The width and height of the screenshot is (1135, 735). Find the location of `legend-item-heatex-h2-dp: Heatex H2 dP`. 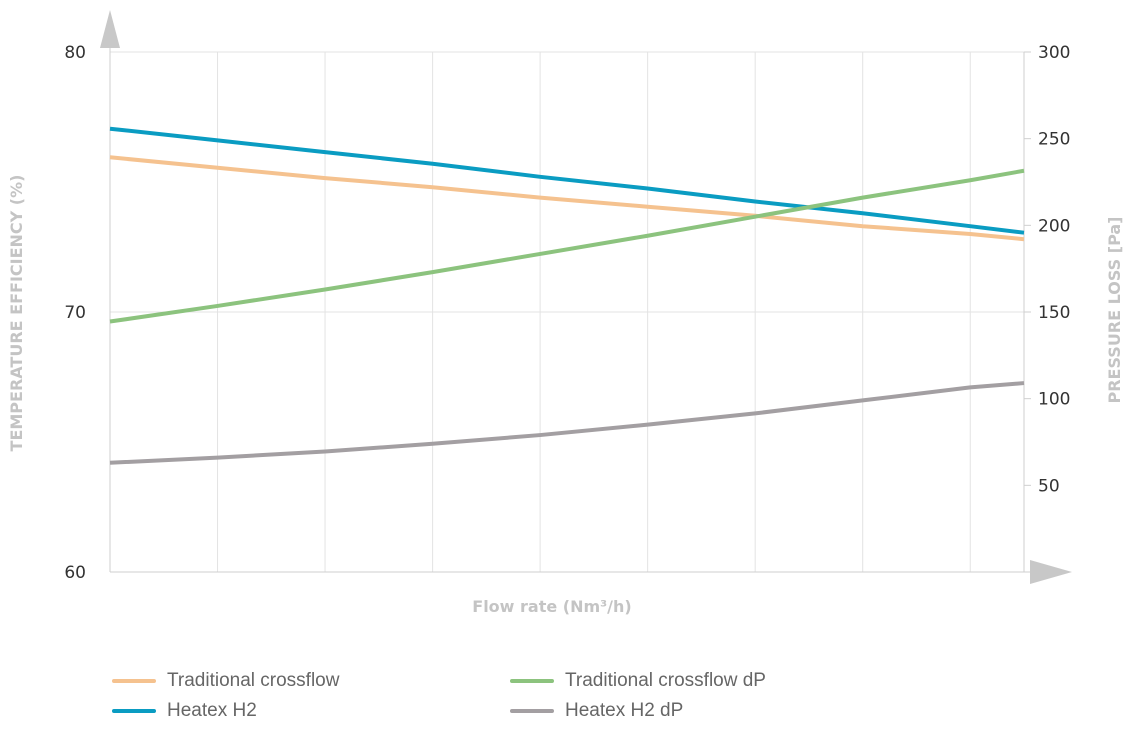

legend-item-heatex-h2-dp: Heatex H2 dP is located at coordinates (596, 711).